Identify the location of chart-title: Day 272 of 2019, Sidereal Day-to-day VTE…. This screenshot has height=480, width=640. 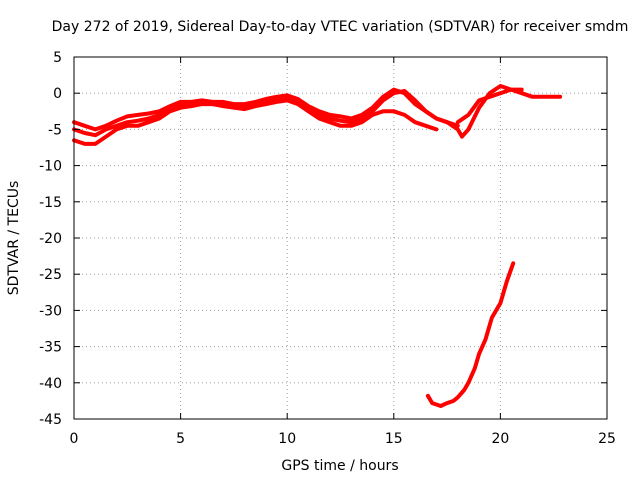
(340, 27).